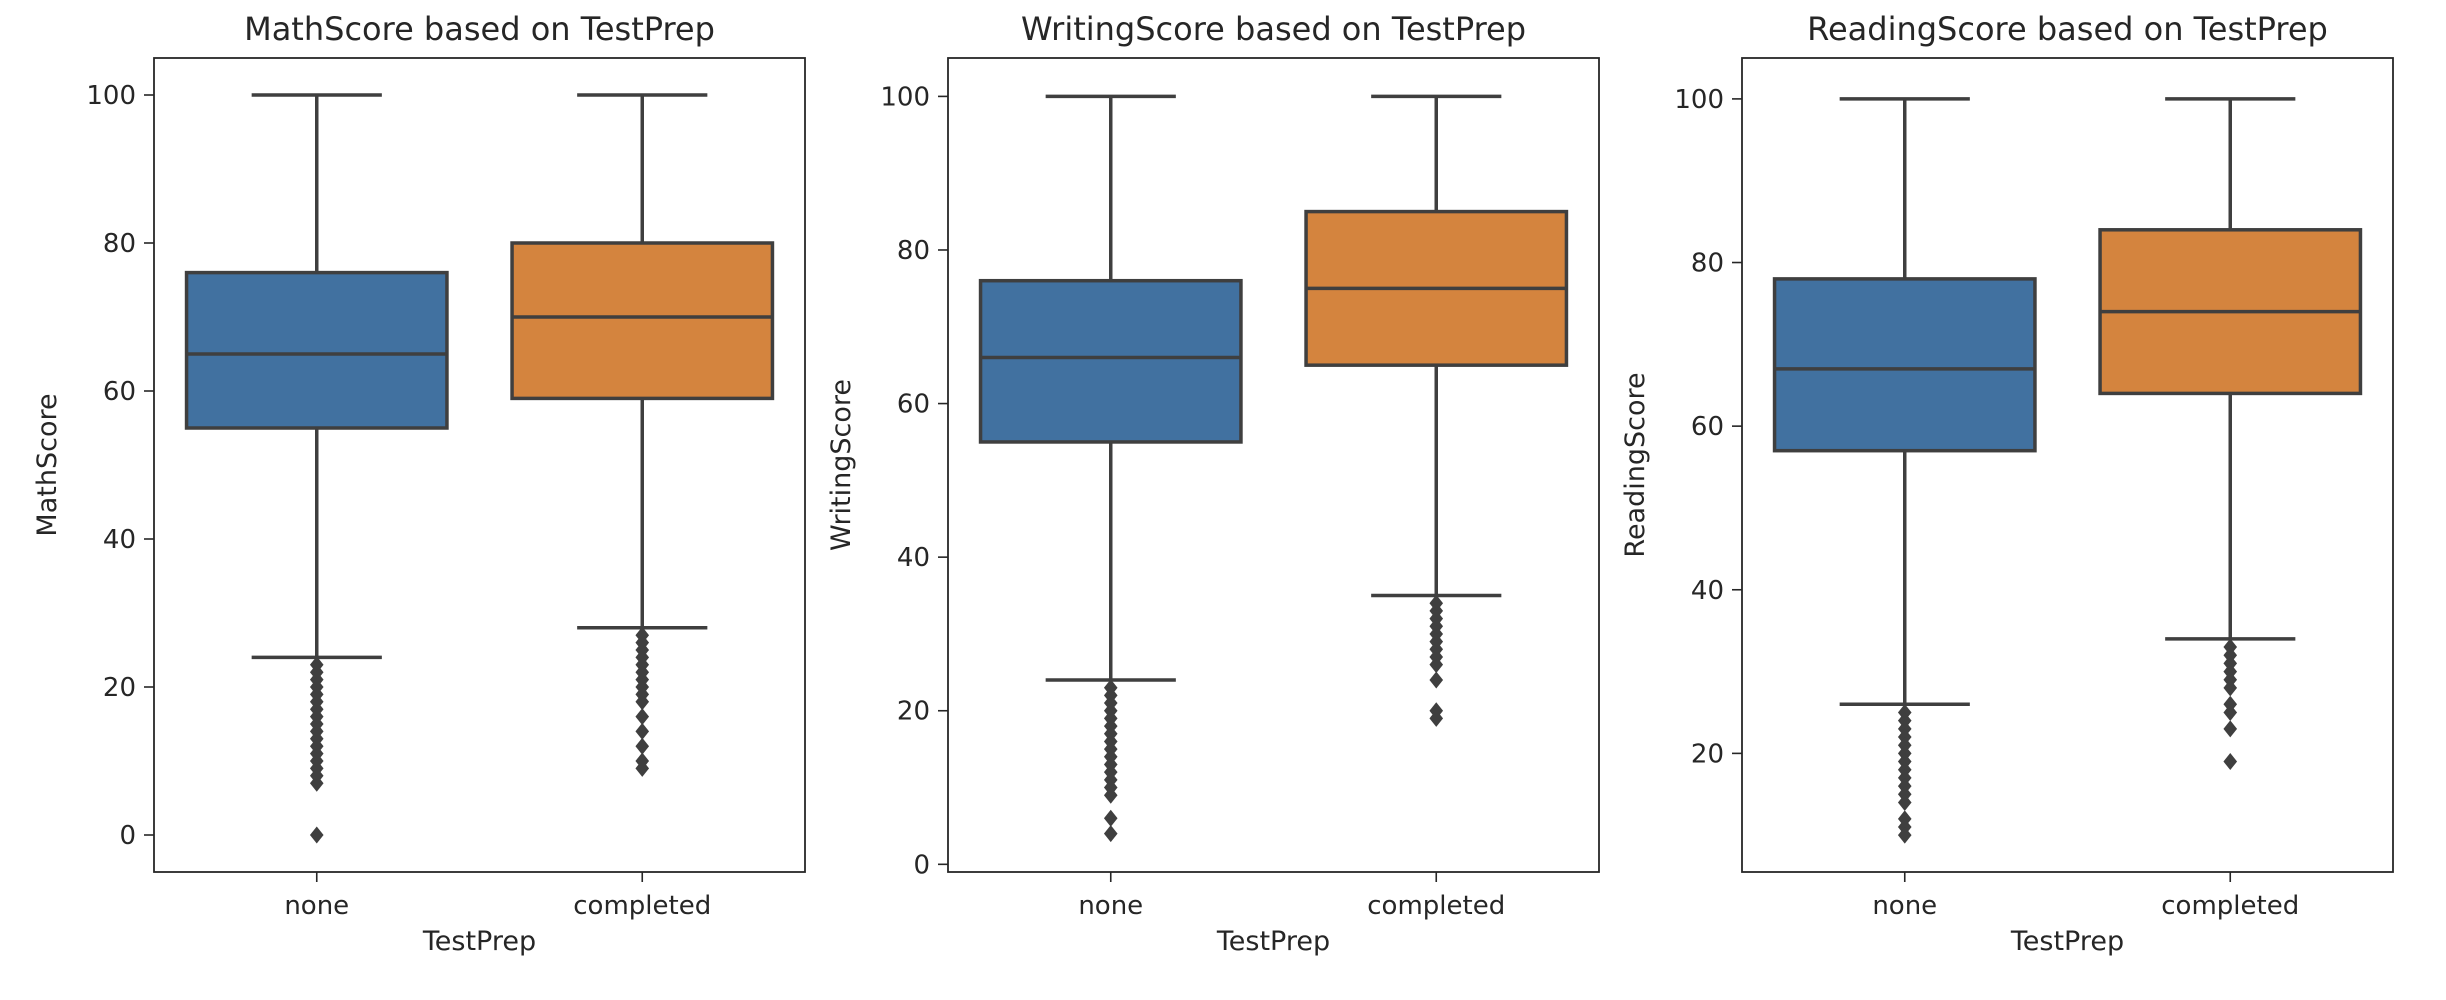 The width and height of the screenshot is (2446, 1000). What do you see at coordinates (479, 29) in the screenshot?
I see `chart-title: MathScore based on TestPrep` at bounding box center [479, 29].